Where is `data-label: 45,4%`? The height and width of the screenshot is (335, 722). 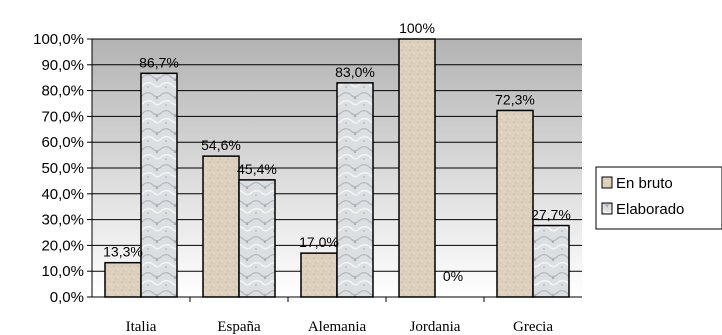 data-label: 45,4% is located at coordinates (257, 169).